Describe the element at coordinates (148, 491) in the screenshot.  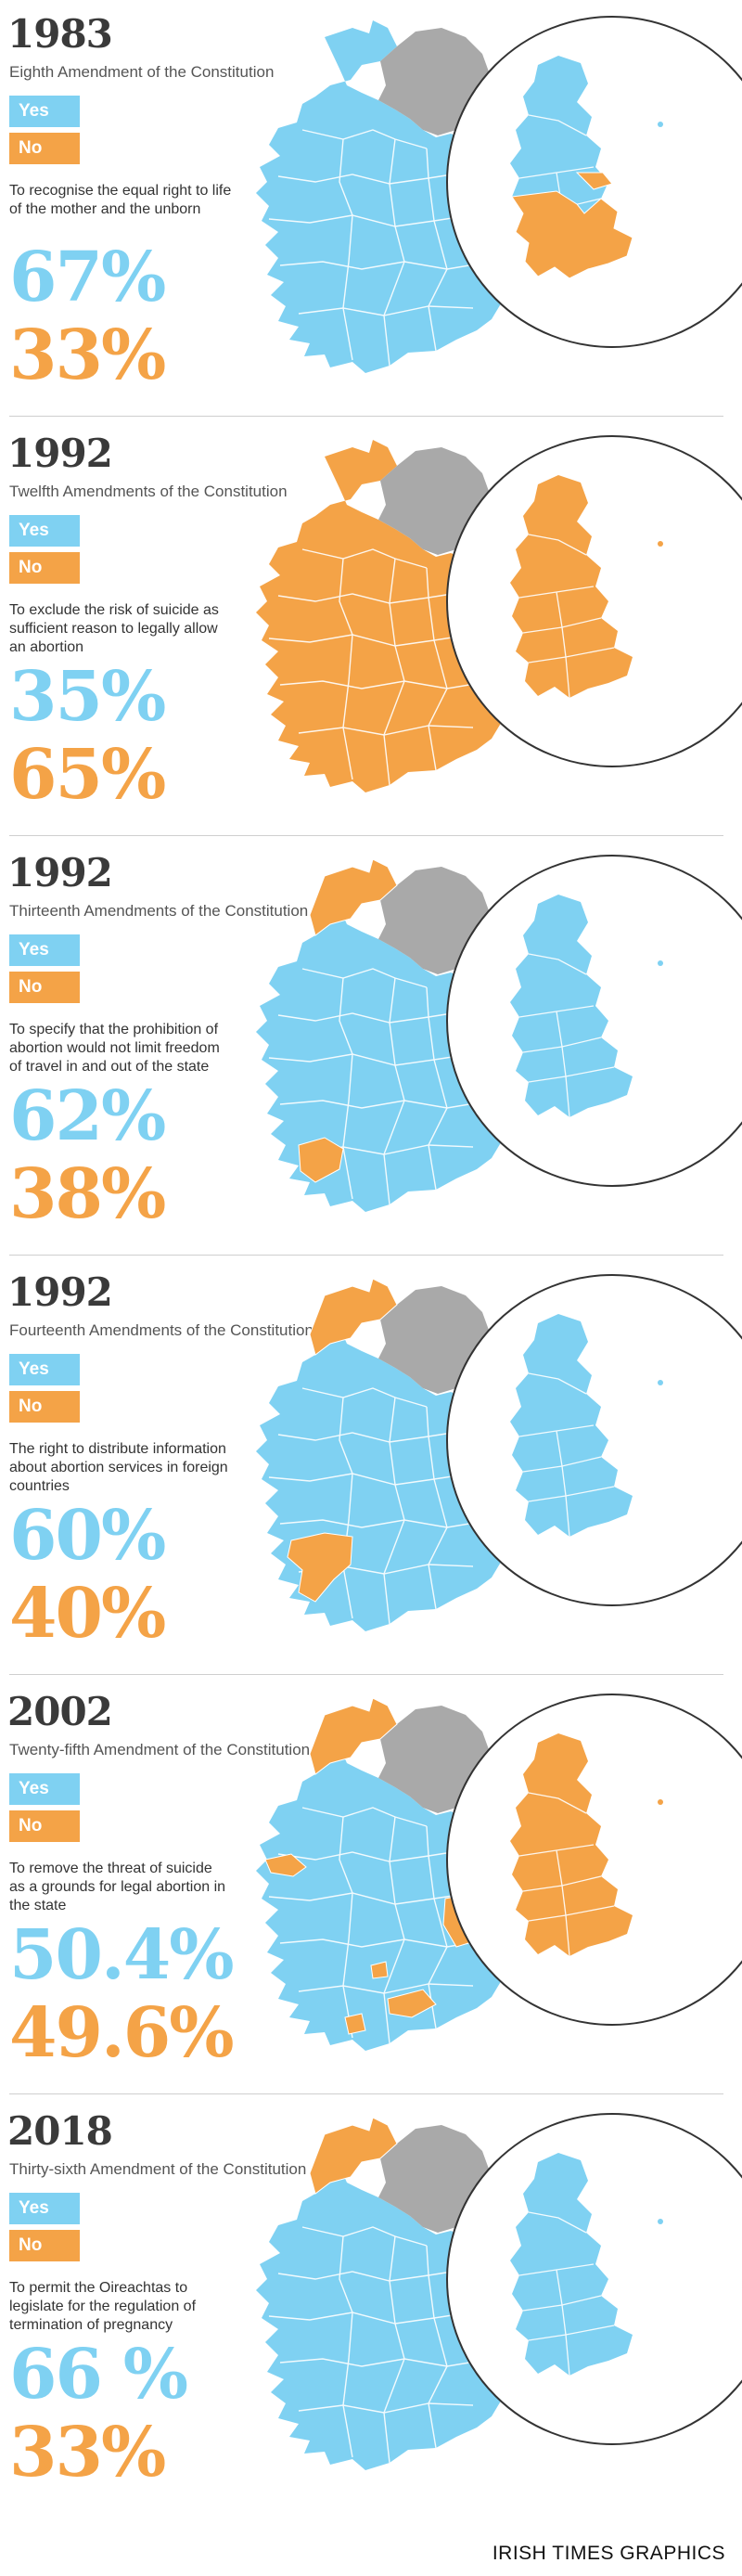
I see `amendment-title: Twelfth Amendments of the Constitution` at that location.